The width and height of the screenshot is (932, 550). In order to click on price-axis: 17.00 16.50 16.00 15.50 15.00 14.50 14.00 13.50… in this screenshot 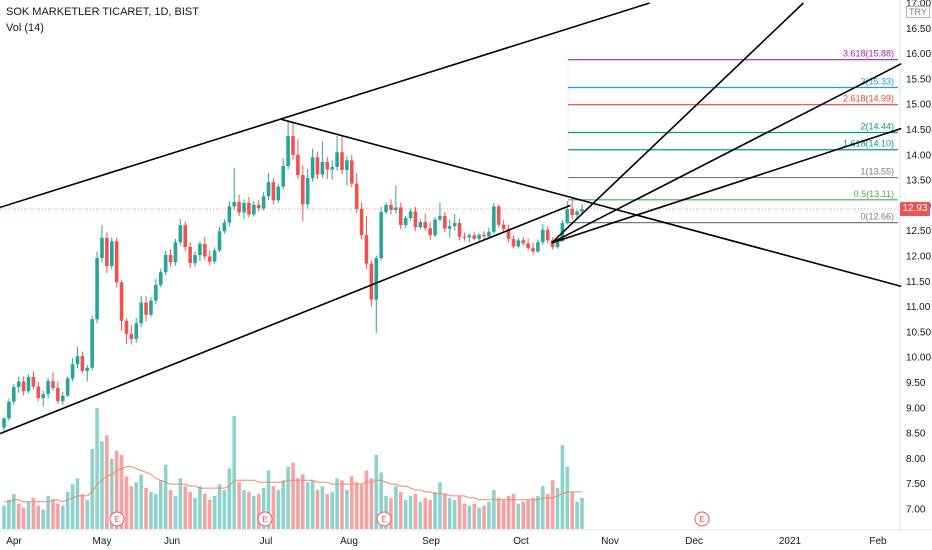, I will do `click(915, 265)`.